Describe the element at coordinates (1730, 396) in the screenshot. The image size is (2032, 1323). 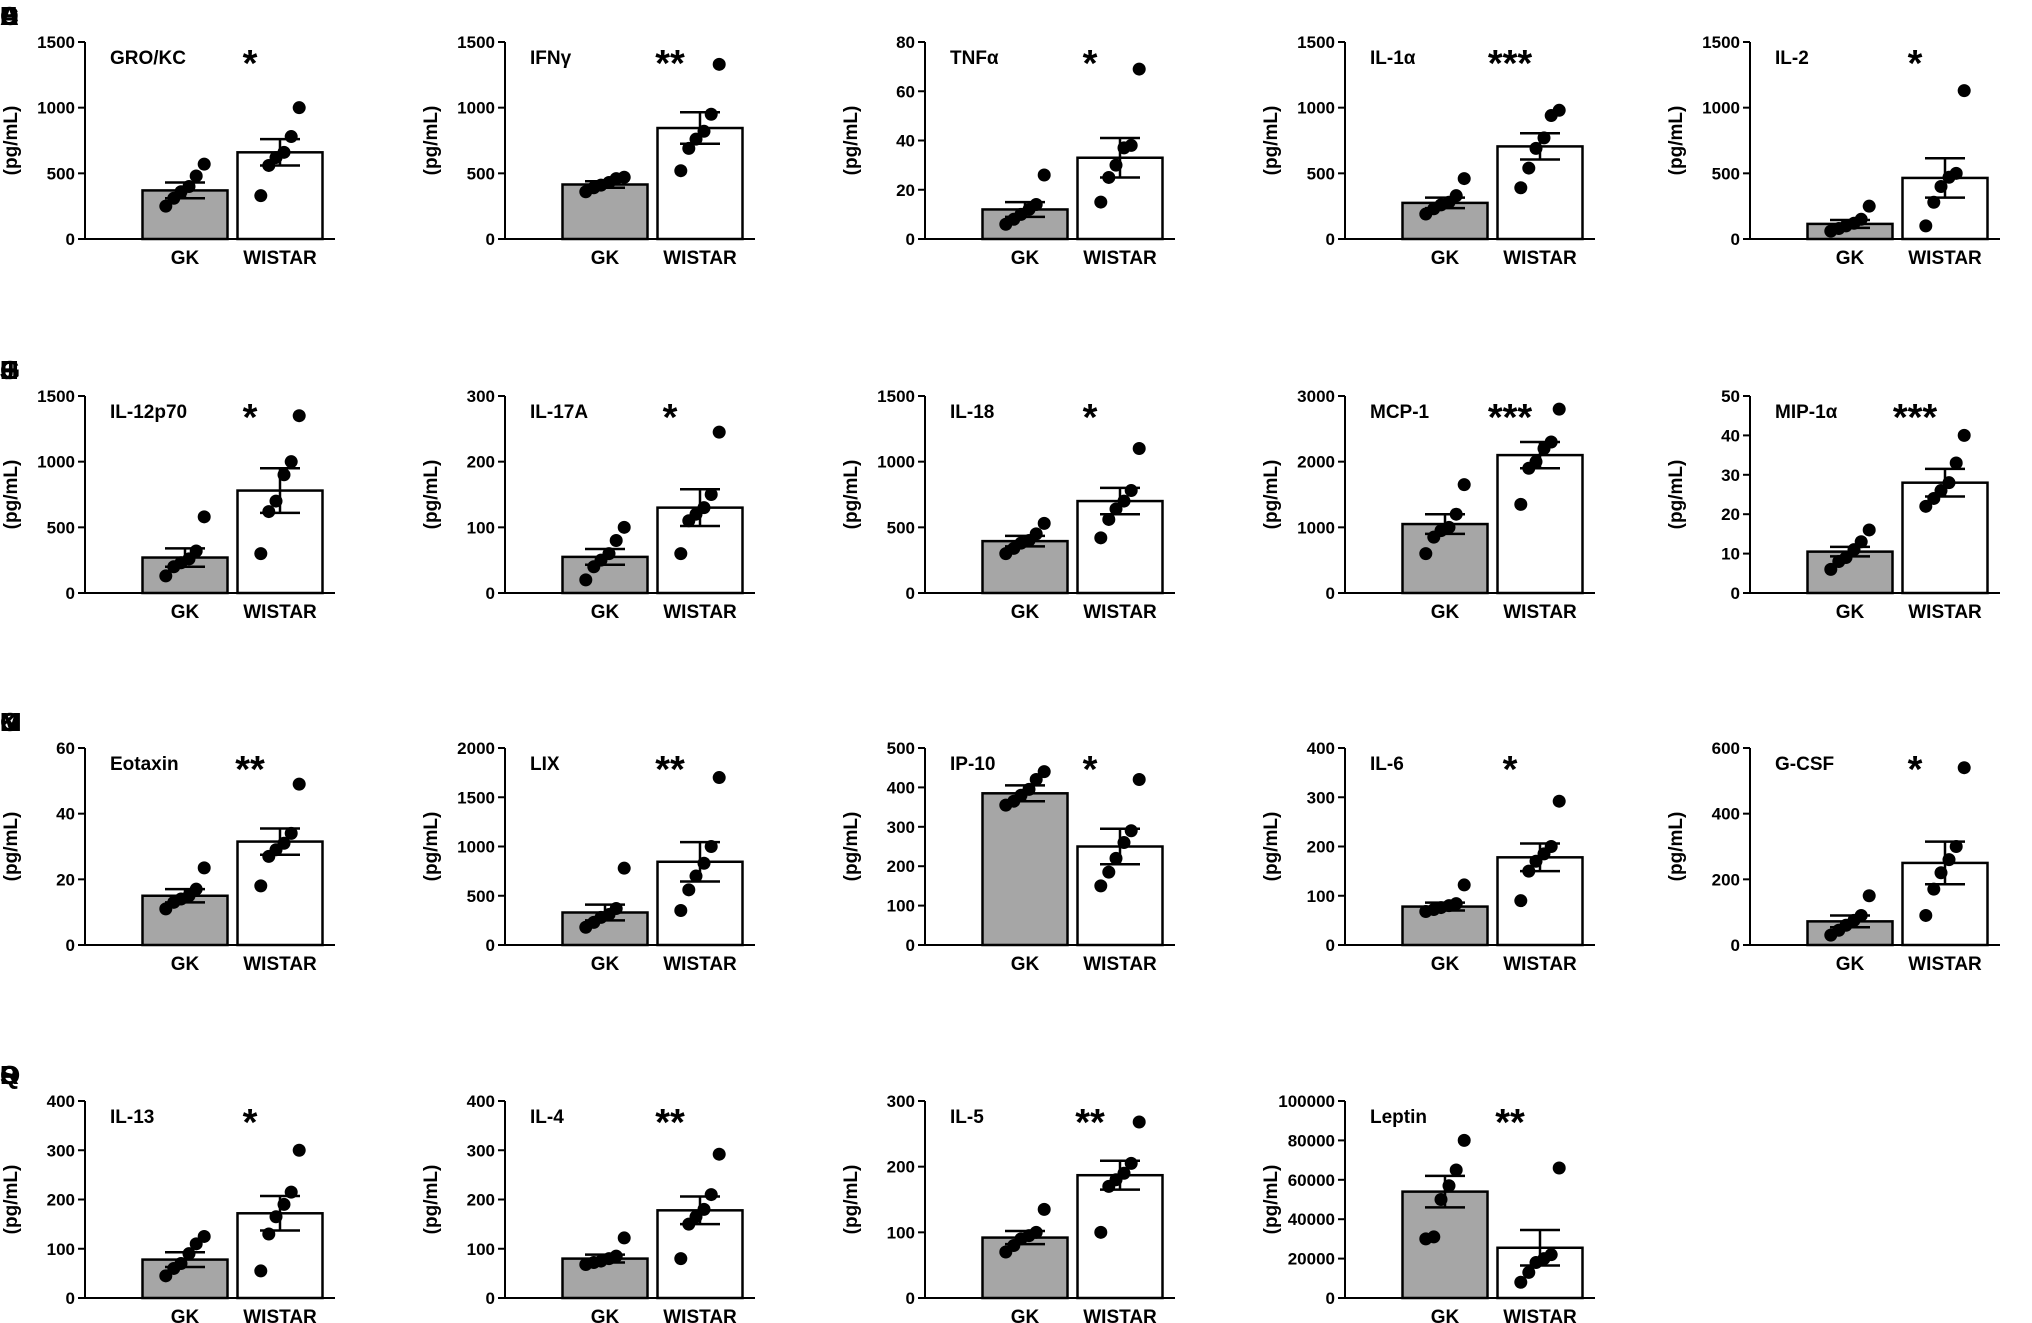
I see `y-tick-label: 50` at that location.